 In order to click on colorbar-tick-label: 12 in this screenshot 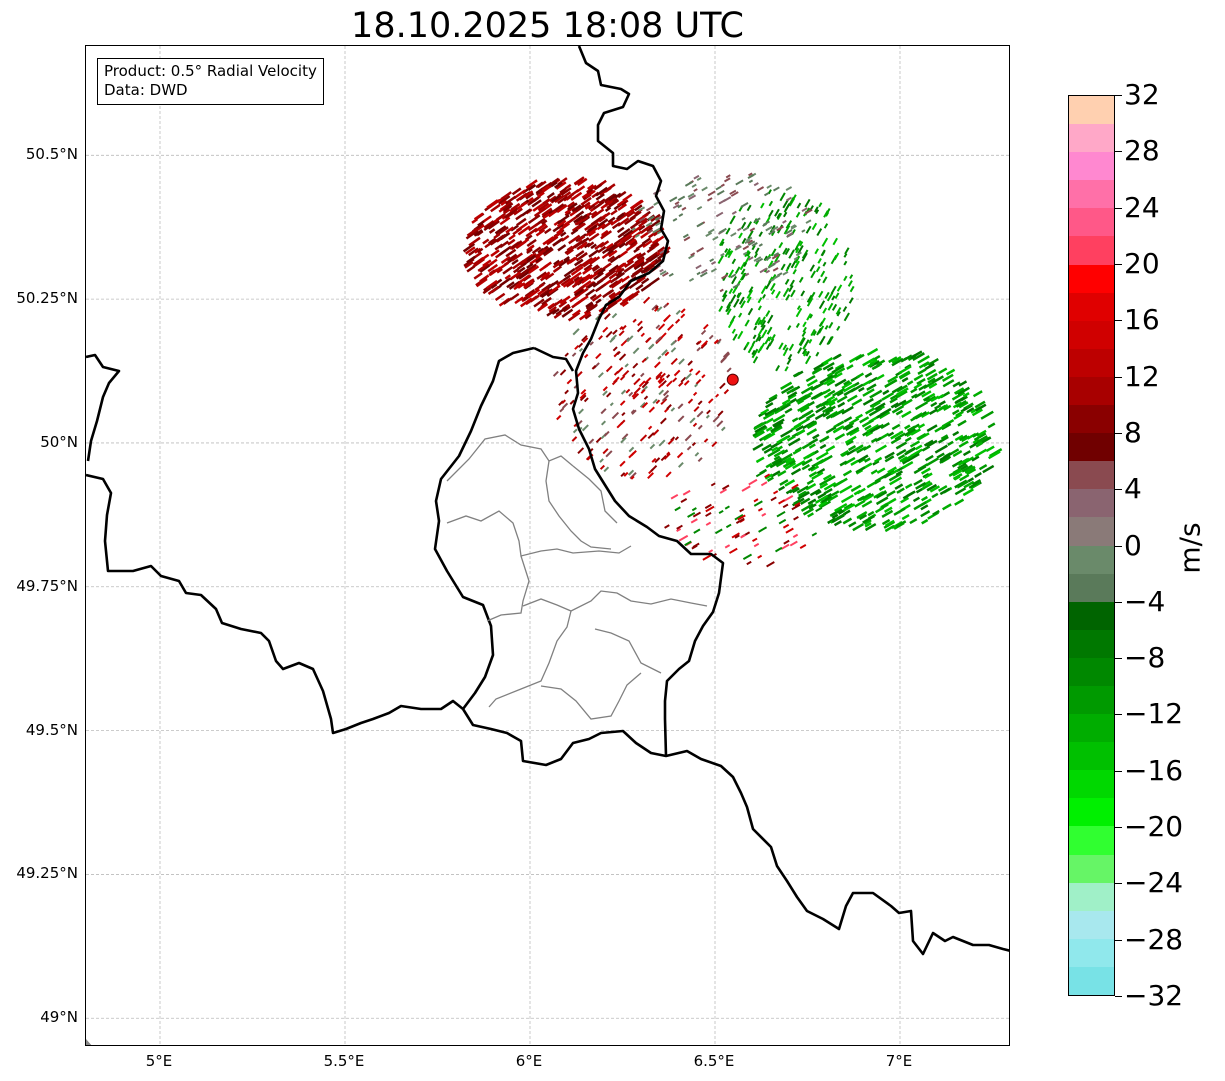, I will do `click(1142, 376)`.